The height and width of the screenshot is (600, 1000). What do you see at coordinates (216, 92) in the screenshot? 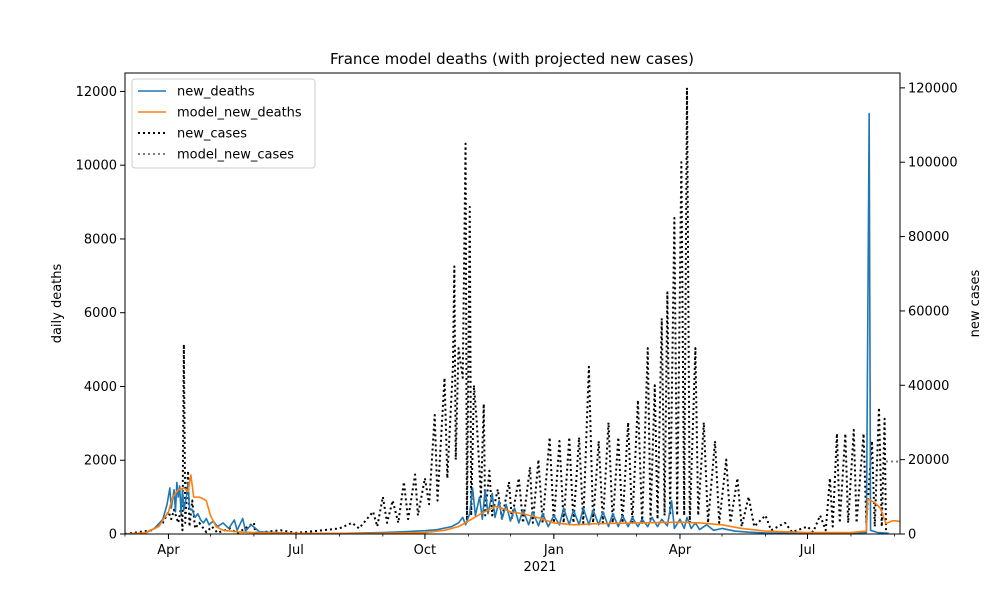
I see `legend-label: new_deaths` at bounding box center [216, 92].